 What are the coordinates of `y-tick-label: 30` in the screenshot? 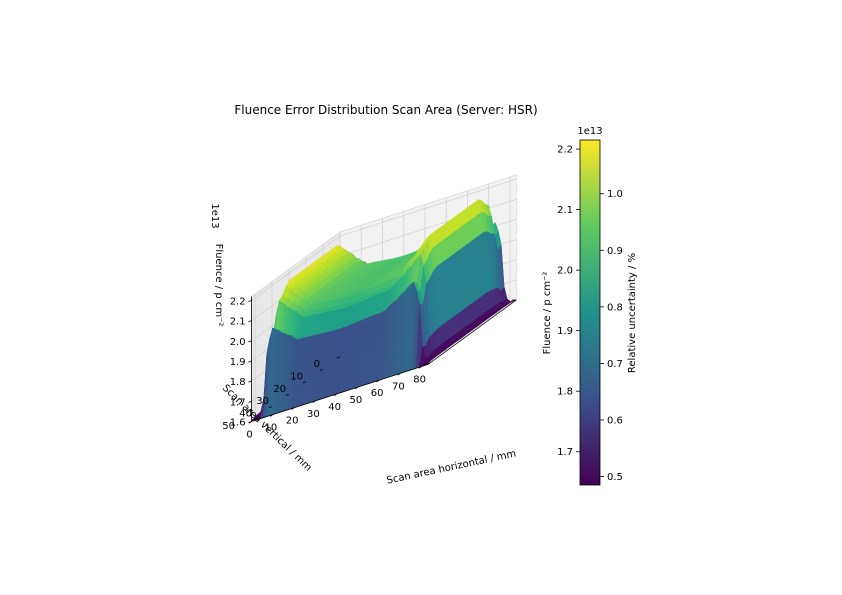 It's located at (262, 401).